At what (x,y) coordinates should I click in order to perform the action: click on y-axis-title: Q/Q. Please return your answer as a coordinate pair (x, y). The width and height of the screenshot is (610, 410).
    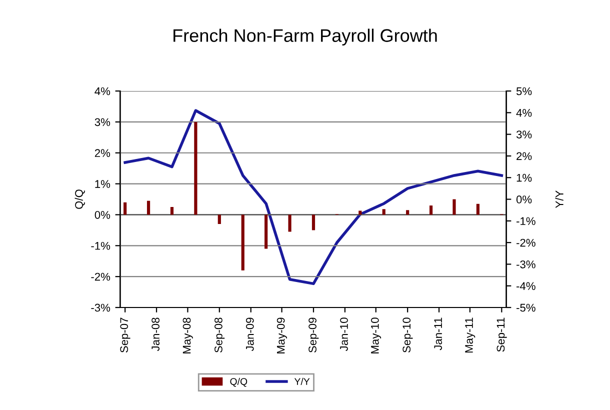
    Looking at the image, I should click on (79, 199).